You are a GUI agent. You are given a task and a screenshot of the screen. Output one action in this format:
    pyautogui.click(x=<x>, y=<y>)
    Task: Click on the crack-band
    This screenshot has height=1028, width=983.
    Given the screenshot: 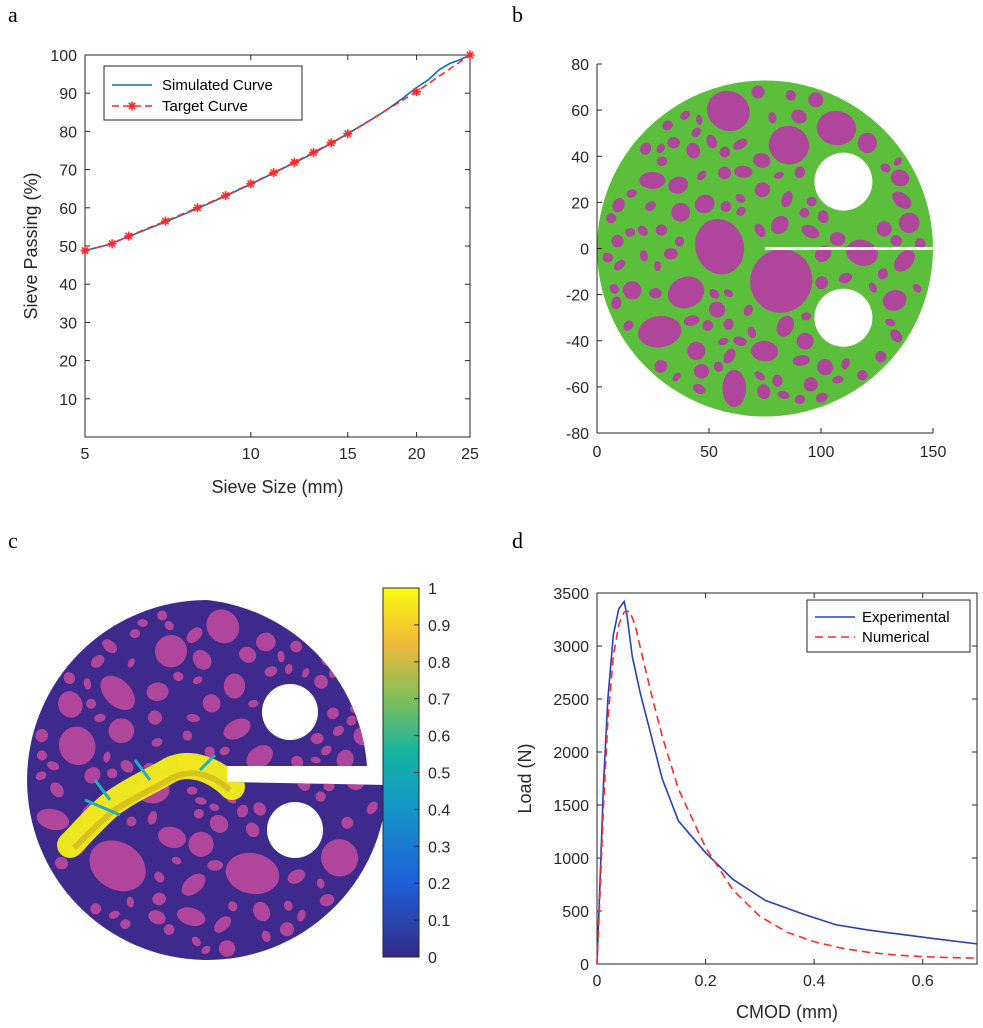 What is the action you would take?
    pyautogui.click(x=151, y=805)
    